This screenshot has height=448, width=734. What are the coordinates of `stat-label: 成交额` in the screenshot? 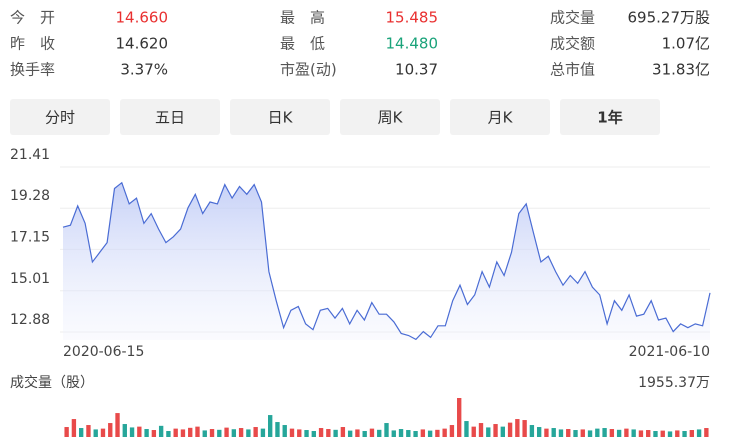 It's located at (572, 44).